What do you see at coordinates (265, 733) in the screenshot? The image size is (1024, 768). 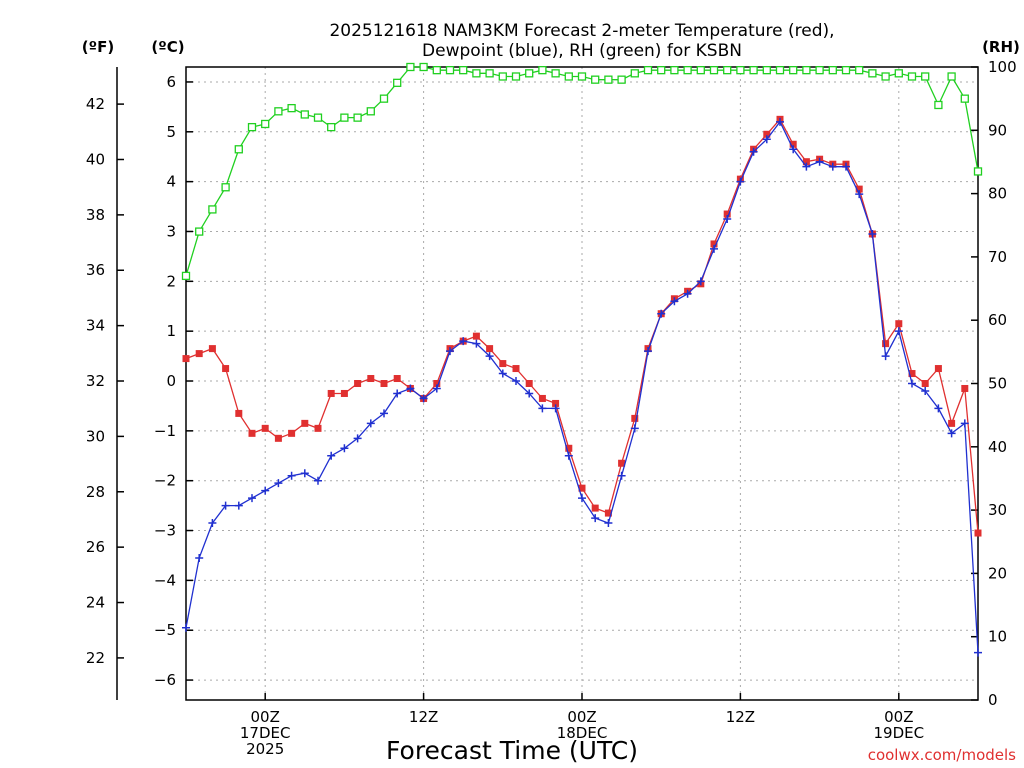 I see `x-tick-label: 17DEC` at bounding box center [265, 733].